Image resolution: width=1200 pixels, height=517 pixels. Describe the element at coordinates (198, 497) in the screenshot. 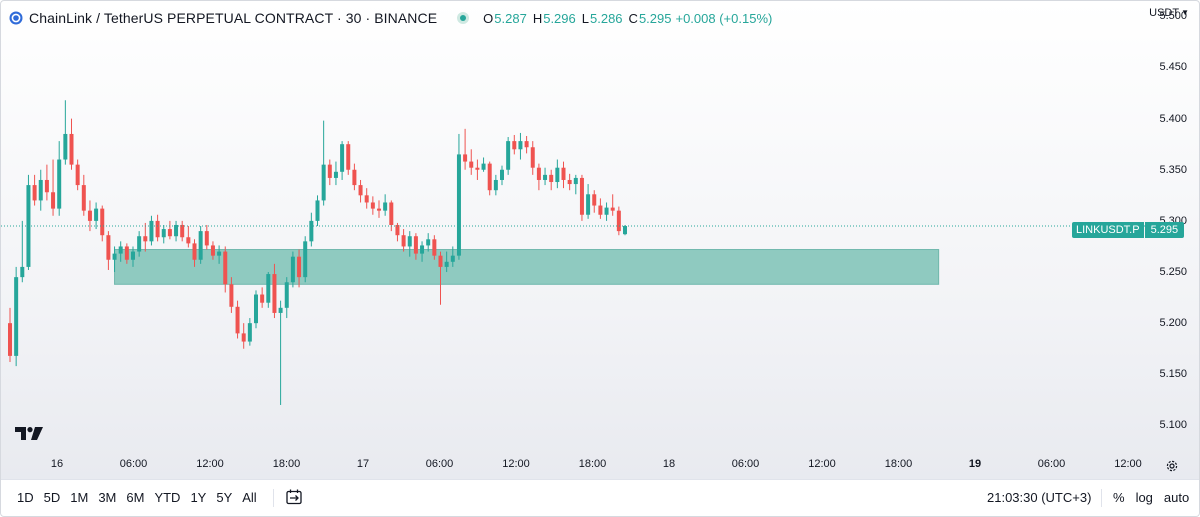

I see `range-button-1y: 1Y` at that location.